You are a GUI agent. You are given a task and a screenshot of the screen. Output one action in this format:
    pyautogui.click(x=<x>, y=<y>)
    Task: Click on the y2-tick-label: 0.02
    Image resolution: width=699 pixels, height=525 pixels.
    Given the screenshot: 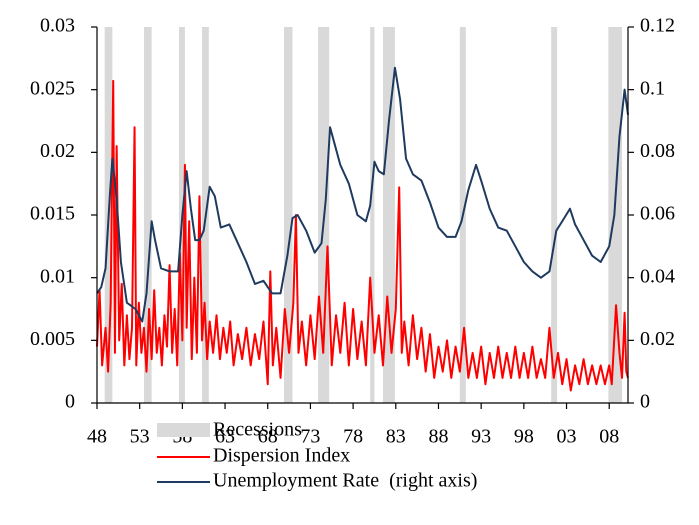 What is the action you would take?
    pyautogui.click(x=657, y=339)
    